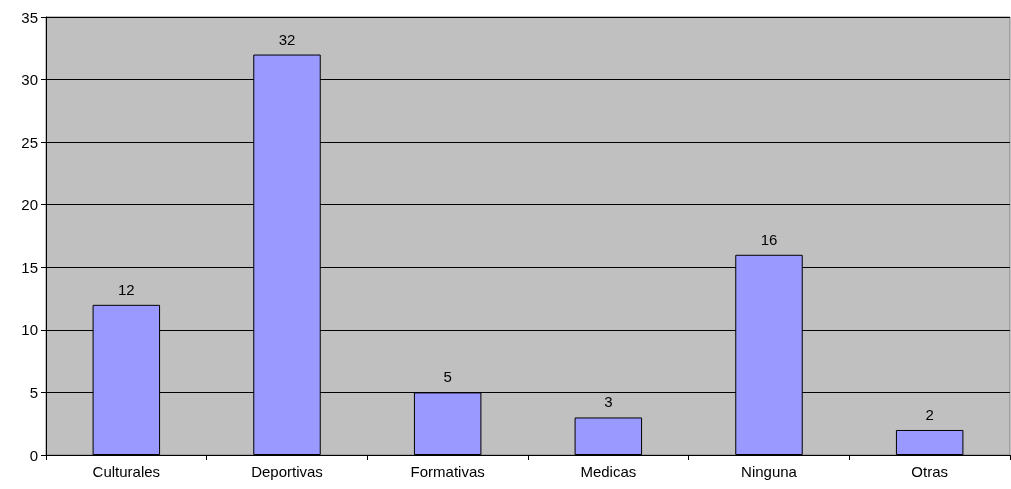  What do you see at coordinates (608, 471) in the screenshot?
I see `x-tick-label: Medicas` at bounding box center [608, 471].